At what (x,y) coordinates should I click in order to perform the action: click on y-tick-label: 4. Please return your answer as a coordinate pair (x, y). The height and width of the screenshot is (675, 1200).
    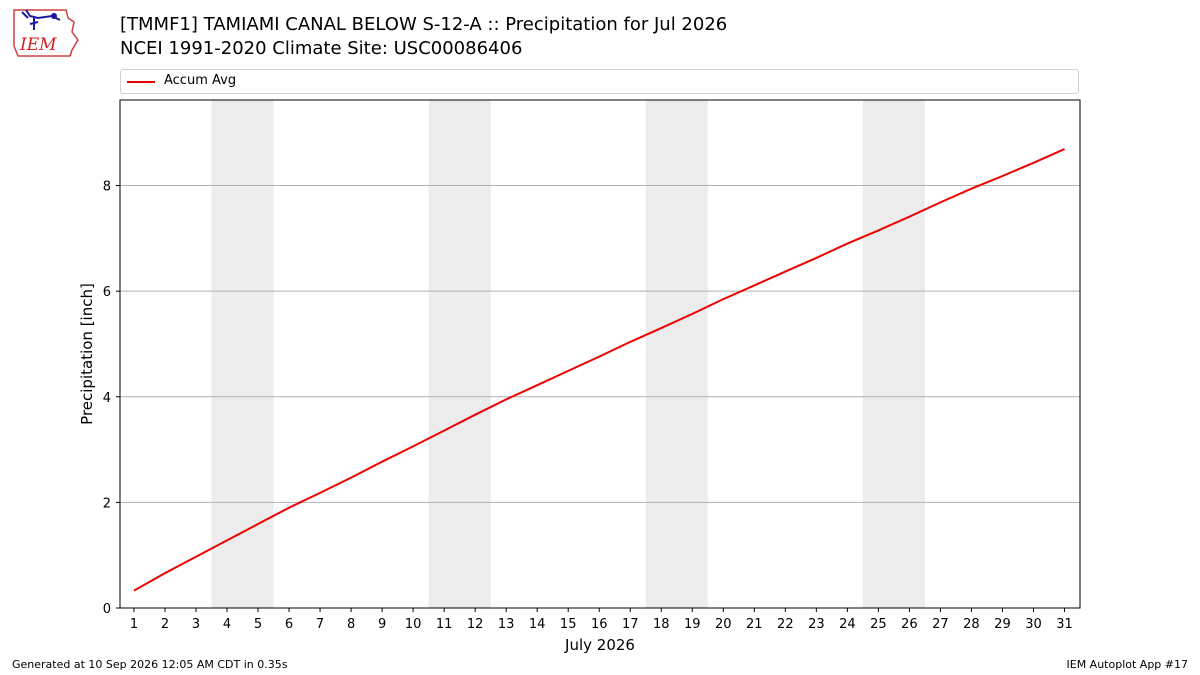
    Looking at the image, I should click on (107, 398).